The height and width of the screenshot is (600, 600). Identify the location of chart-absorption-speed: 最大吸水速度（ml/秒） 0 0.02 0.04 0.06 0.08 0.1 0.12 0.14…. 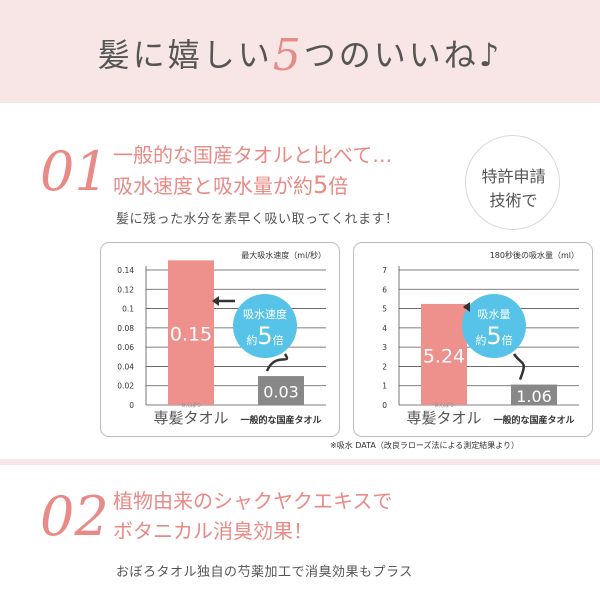
(220, 339).